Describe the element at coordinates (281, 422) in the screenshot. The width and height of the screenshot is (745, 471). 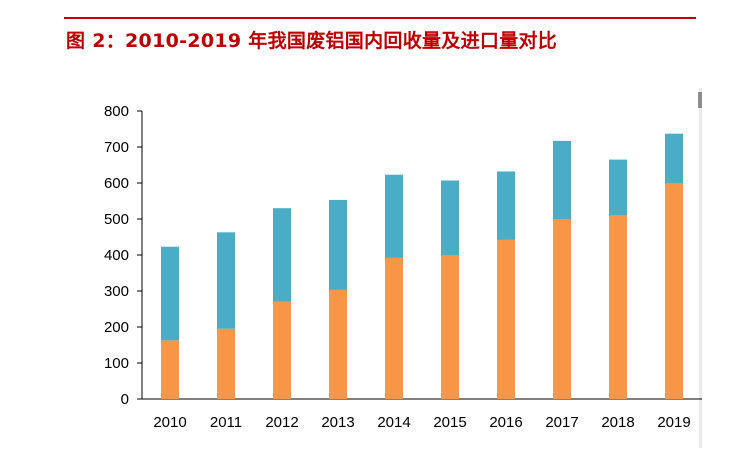
I see `x-tick-label: 2012` at that location.